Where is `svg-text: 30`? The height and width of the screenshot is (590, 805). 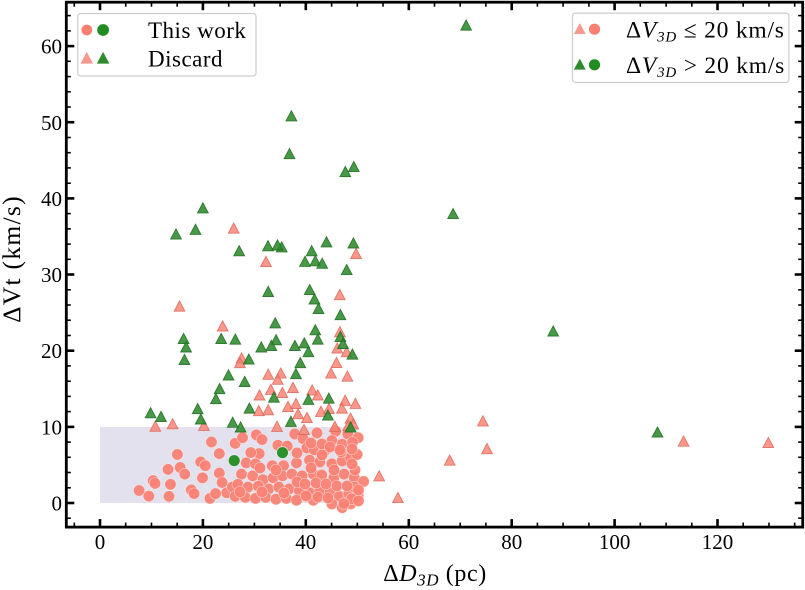 svg-text: 30 is located at coordinates (51, 275).